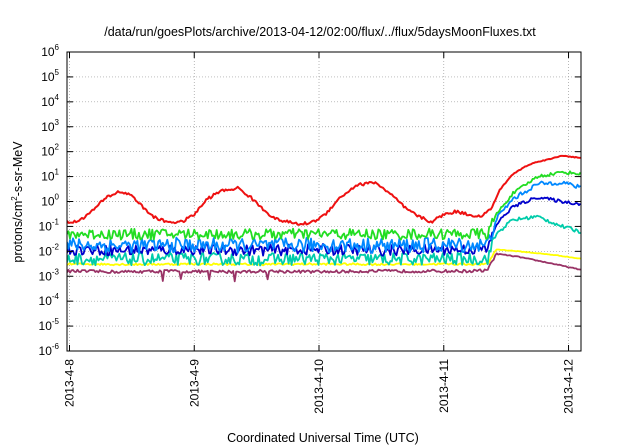 Image resolution: width=640 pixels, height=448 pixels. Describe the element at coordinates (50, 126) in the screenshot. I see `y-tick-label: 10³` at that location.